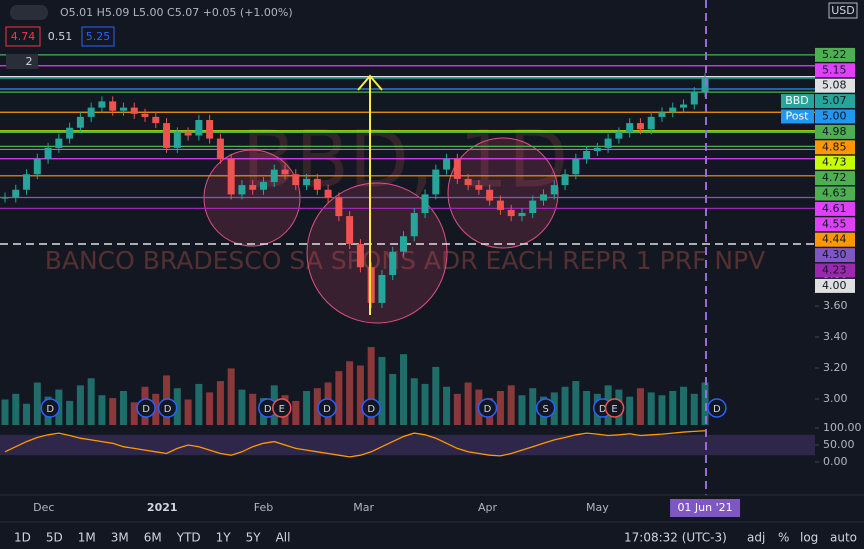  What do you see at coordinates (835, 367) in the screenshot?
I see `y-tick-label: 3.20` at bounding box center [835, 367].